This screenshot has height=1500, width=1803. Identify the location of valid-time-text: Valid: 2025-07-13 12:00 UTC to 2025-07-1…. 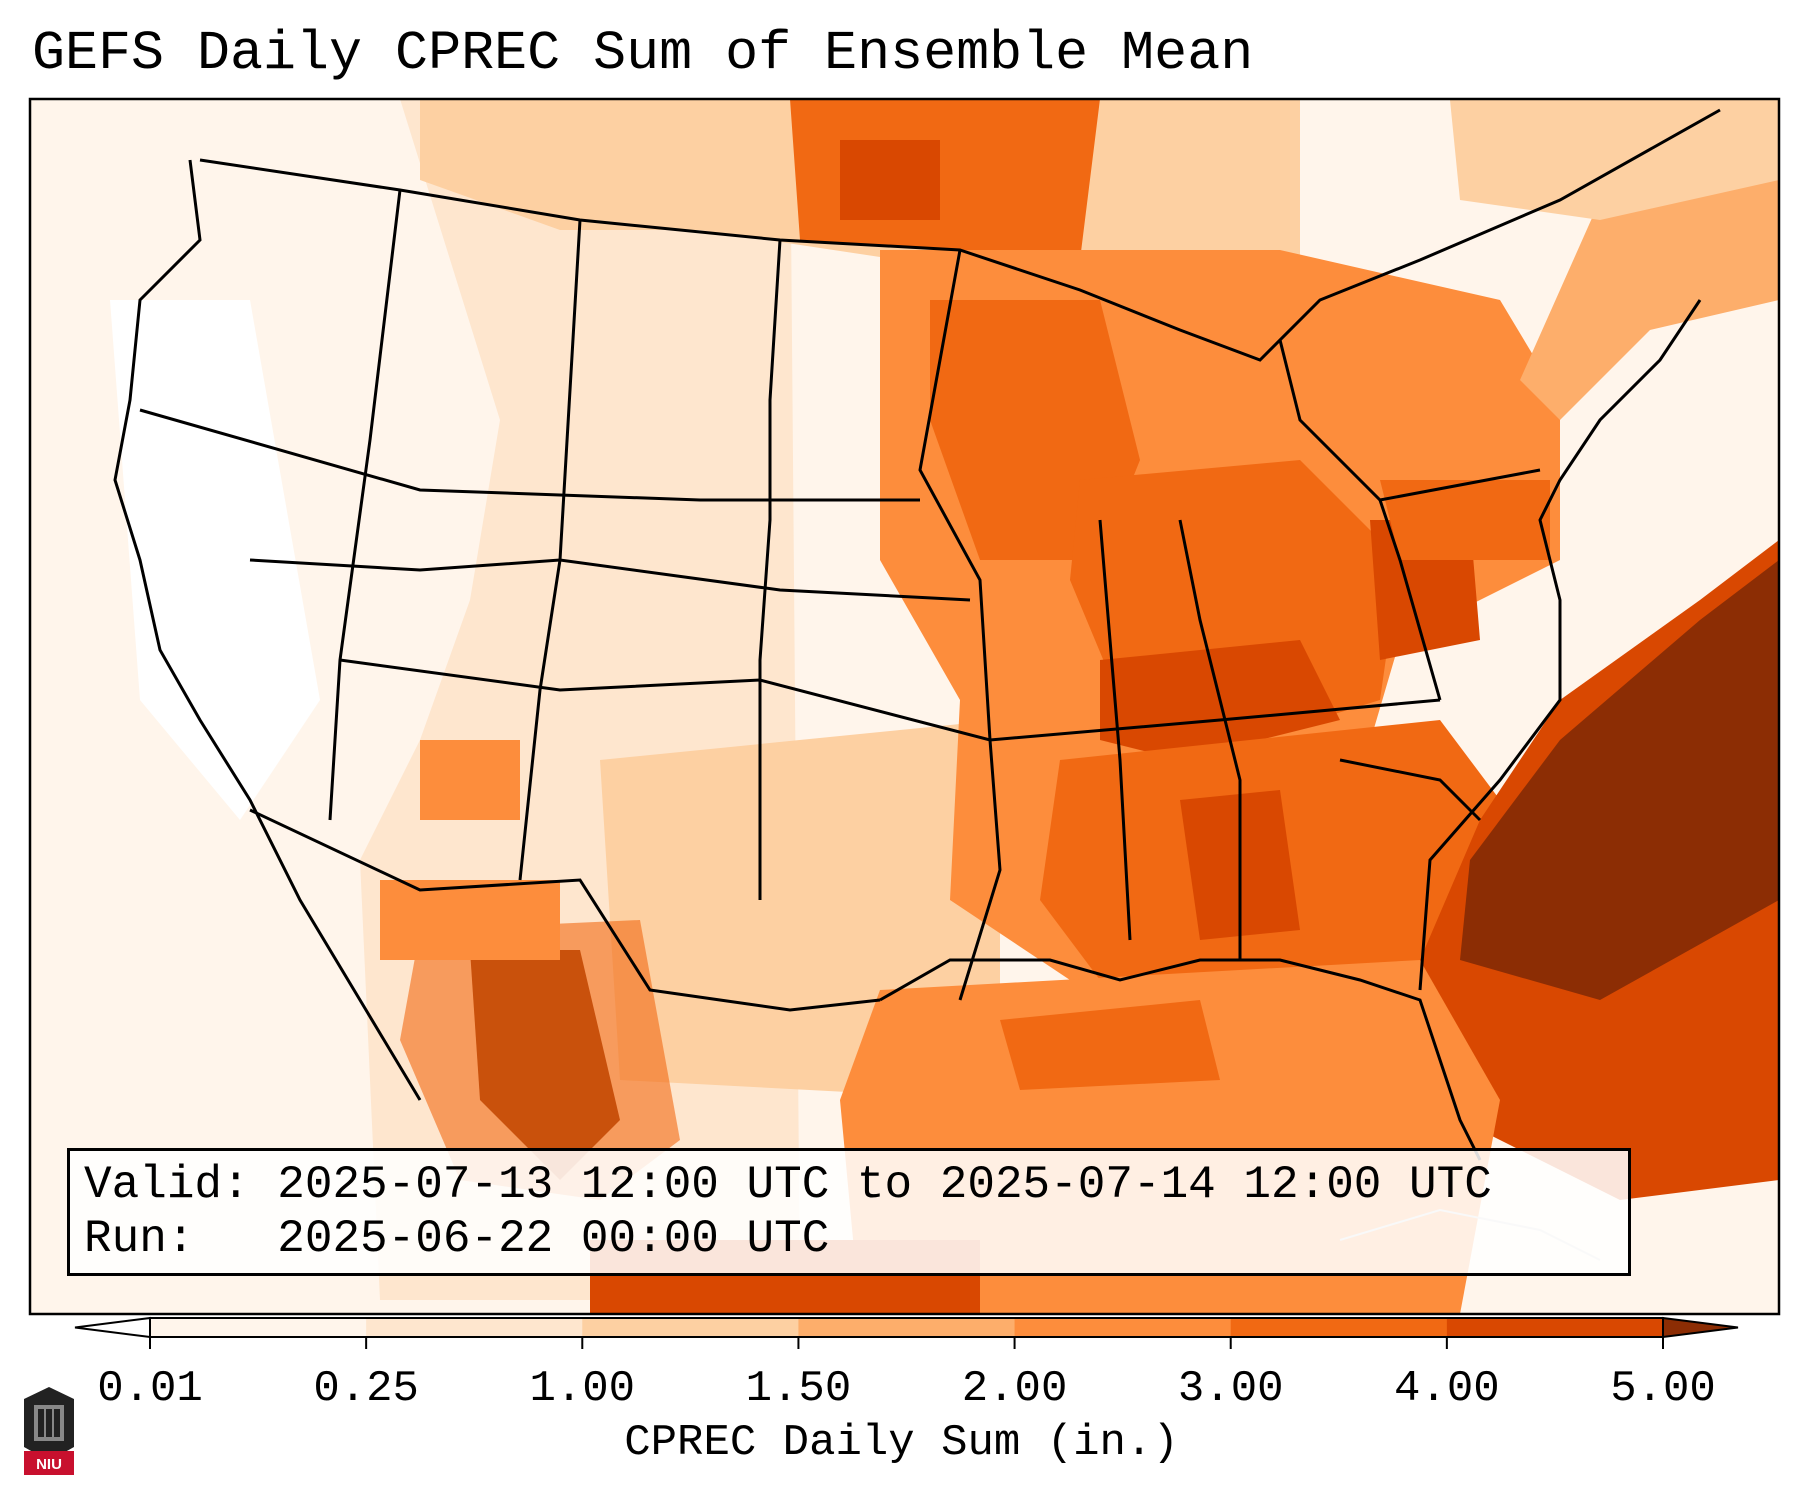
(788, 1185).